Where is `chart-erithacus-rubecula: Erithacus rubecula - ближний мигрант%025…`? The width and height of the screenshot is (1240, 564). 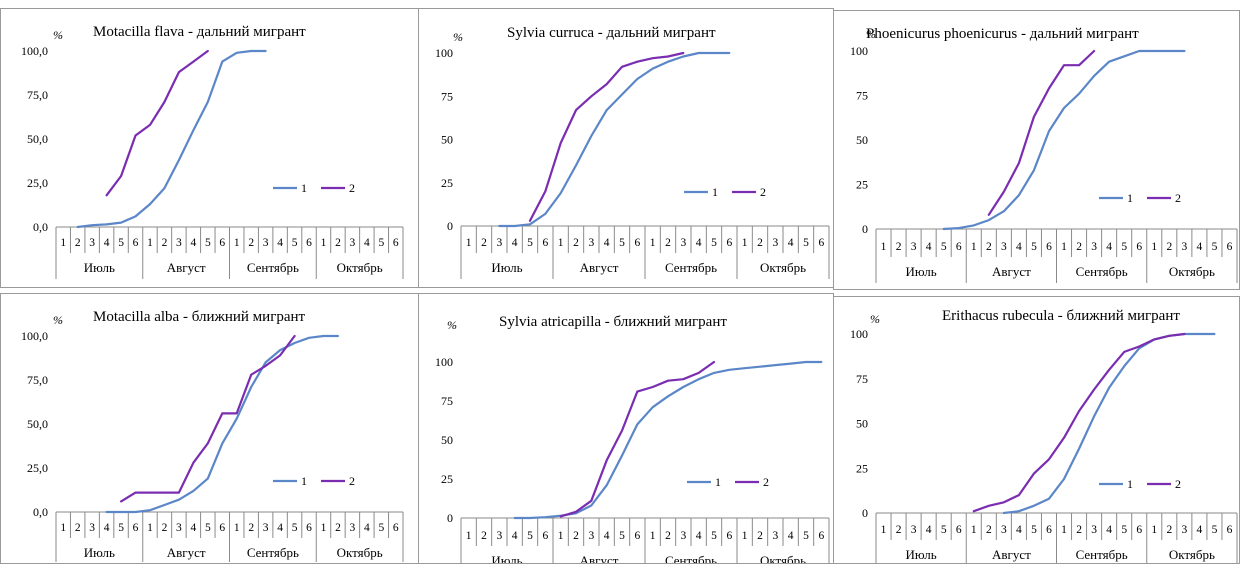 chart-erithacus-rubecula: Erithacus rubecula - ближний мигрант%025… is located at coordinates (1044, 435).